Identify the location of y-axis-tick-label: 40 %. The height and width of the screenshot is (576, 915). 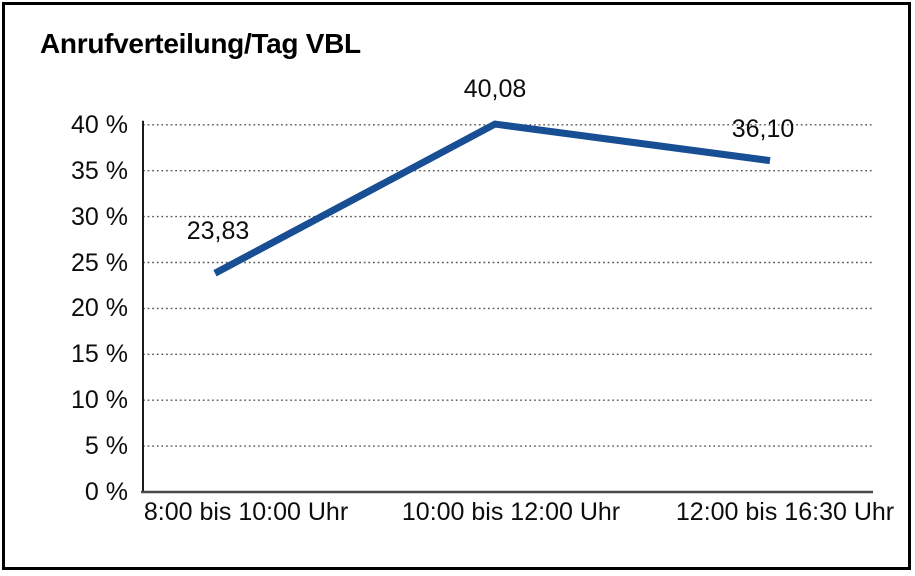
(99, 124).